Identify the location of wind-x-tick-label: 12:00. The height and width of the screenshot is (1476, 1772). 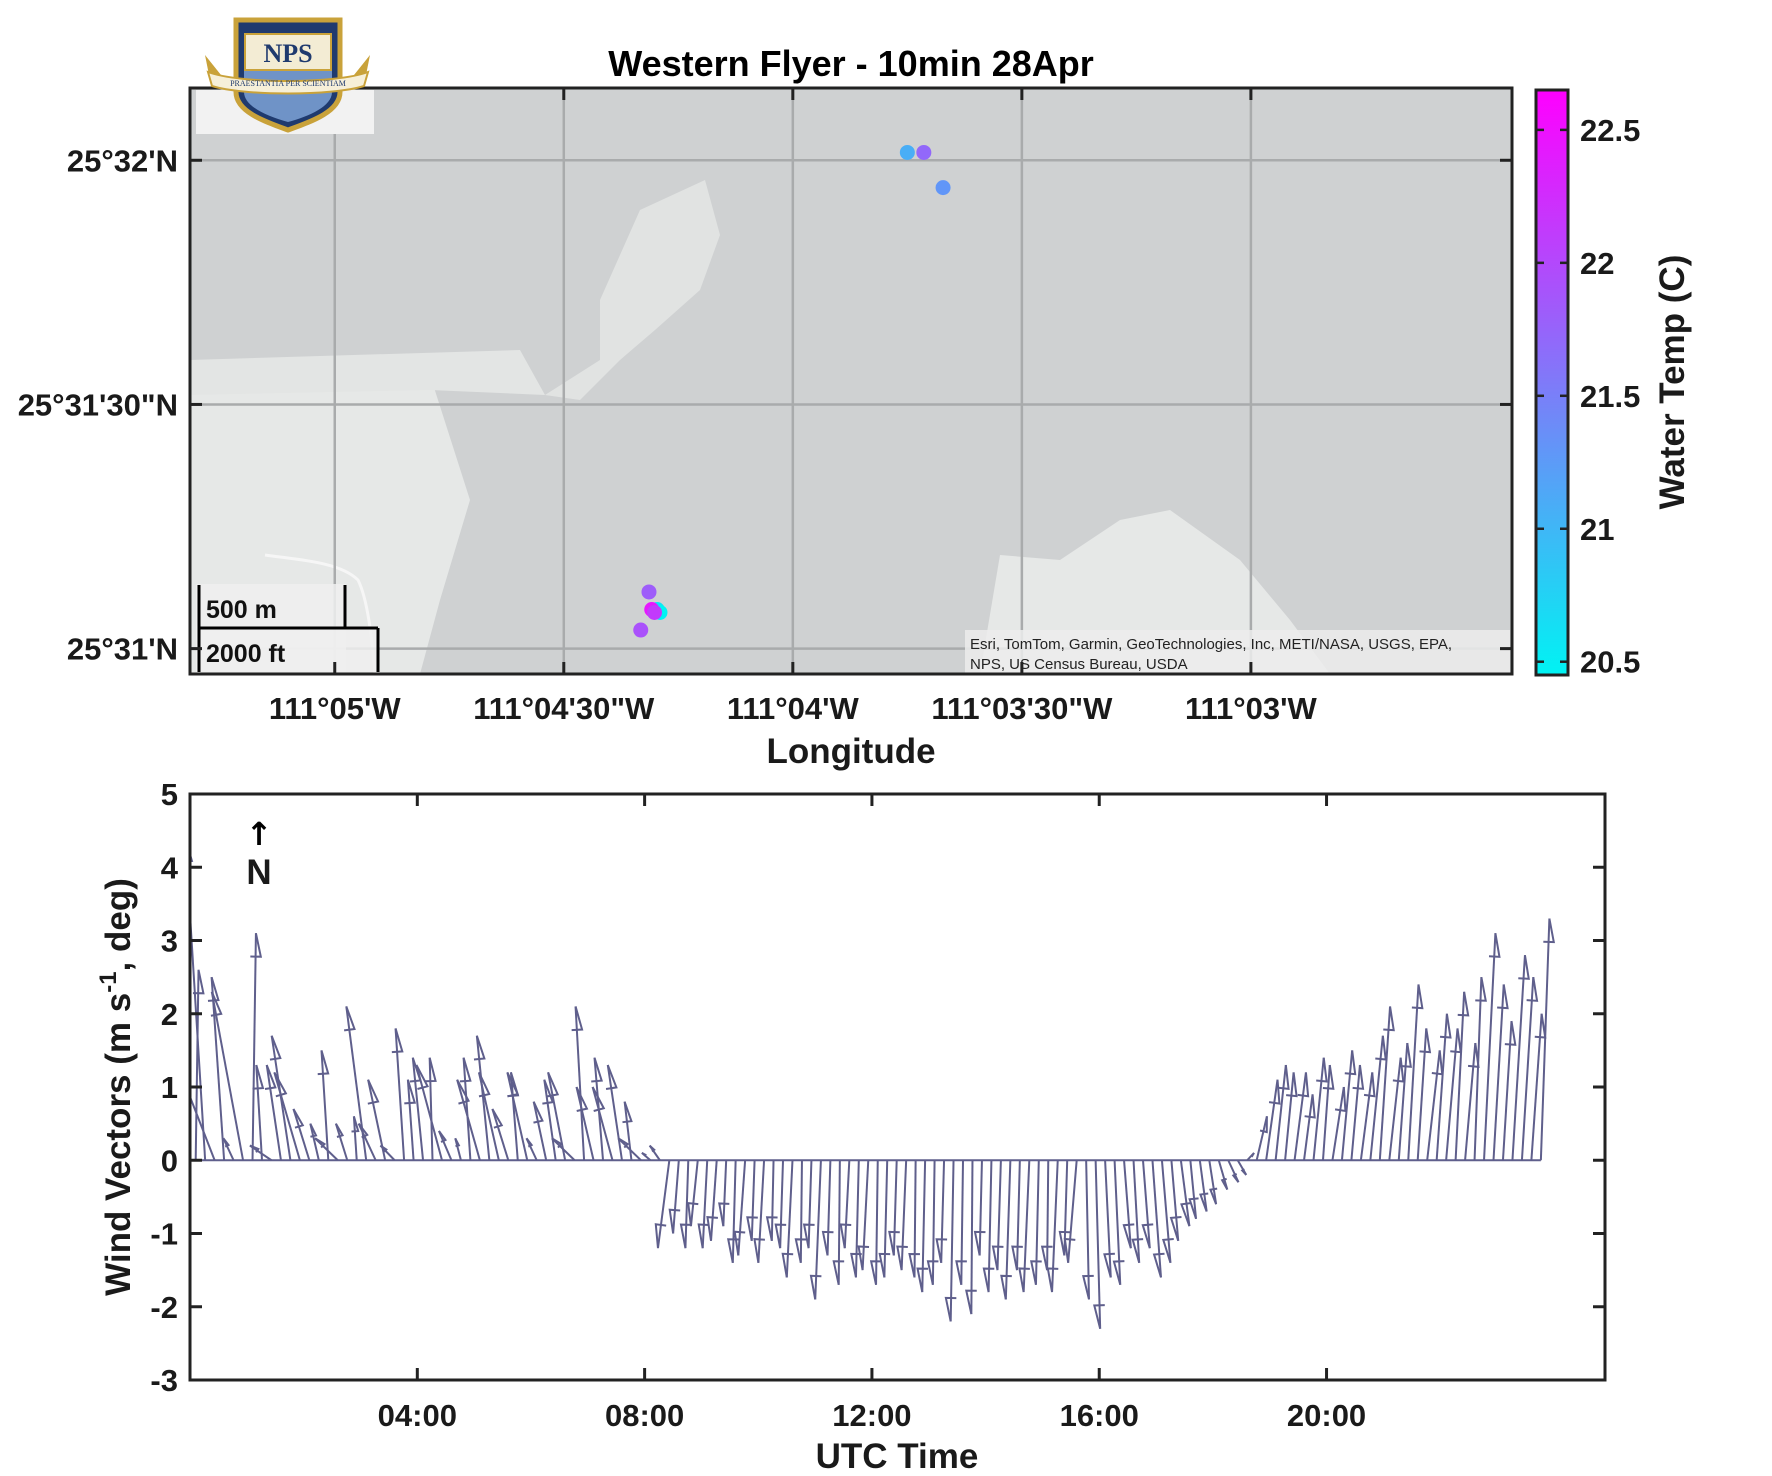
(871, 1415).